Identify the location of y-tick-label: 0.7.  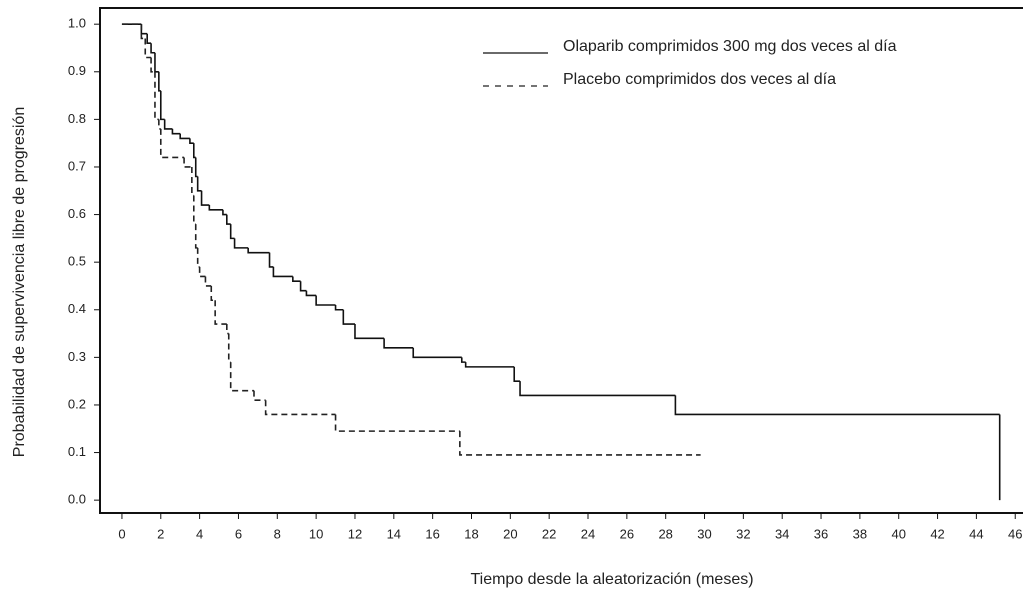
(77, 165).